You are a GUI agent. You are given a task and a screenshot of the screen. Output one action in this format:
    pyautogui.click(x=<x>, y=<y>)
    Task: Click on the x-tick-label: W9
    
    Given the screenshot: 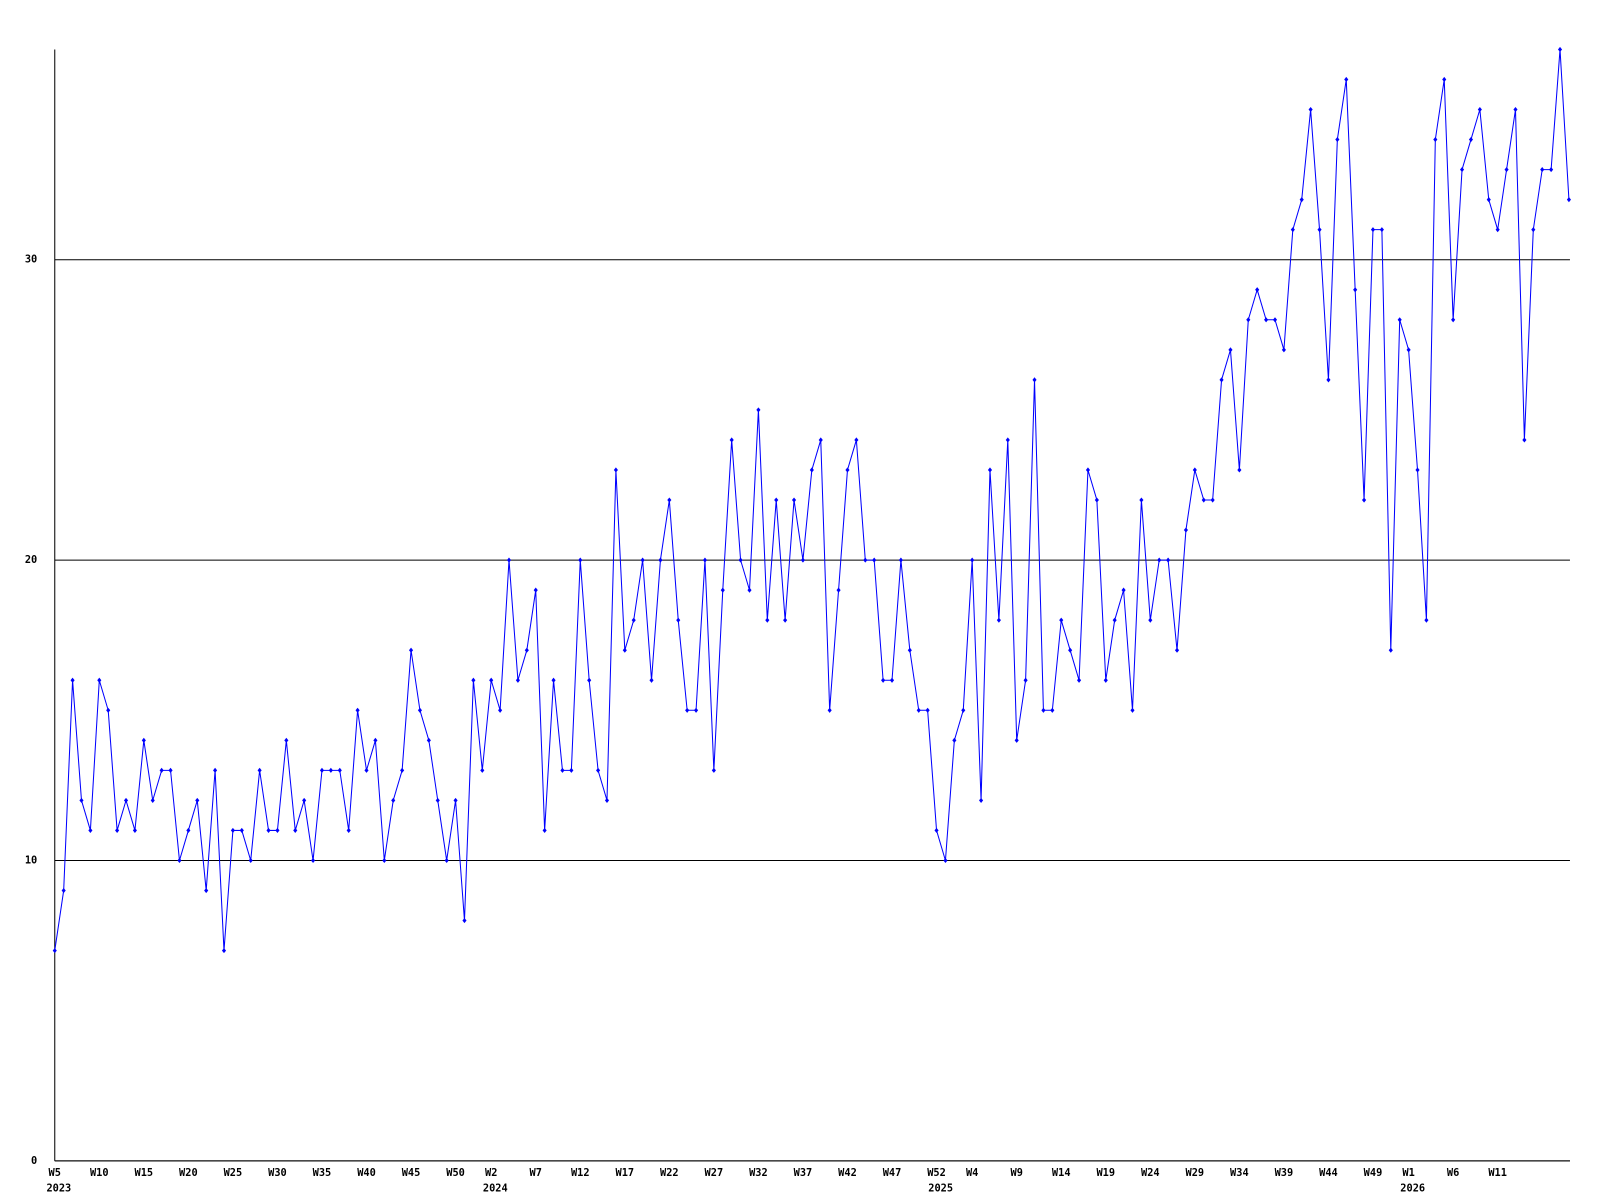 What is the action you would take?
    pyautogui.click(x=1016, y=1173)
    